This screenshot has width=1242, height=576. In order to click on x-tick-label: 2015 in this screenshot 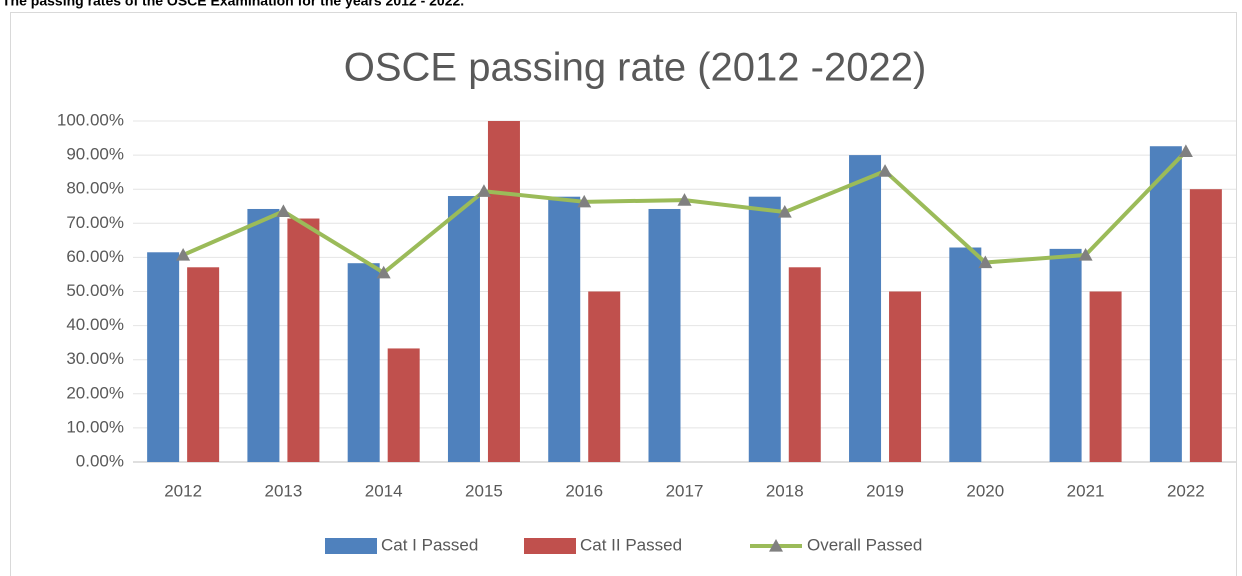, I will do `click(484, 490)`.